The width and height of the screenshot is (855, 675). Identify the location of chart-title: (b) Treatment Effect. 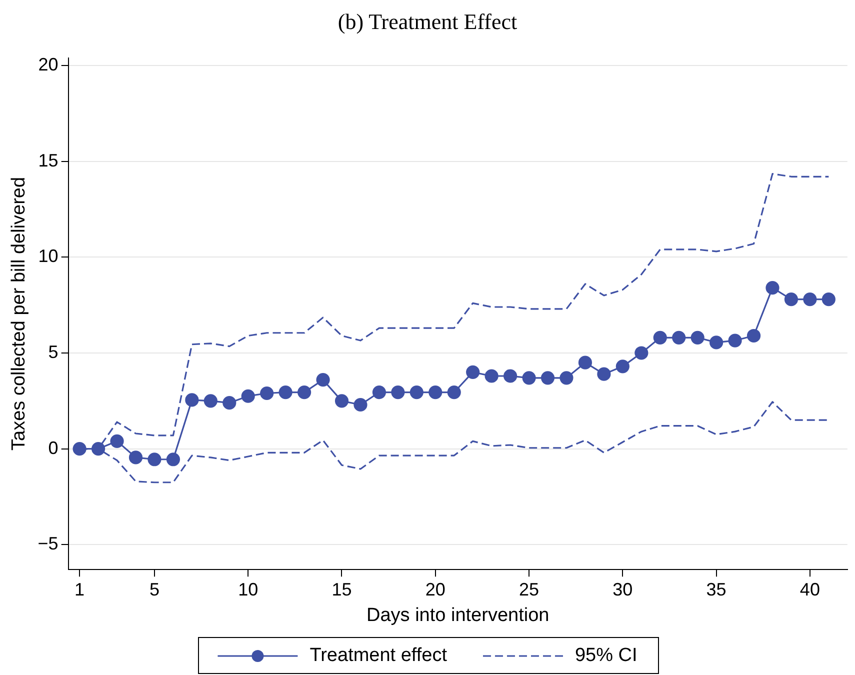
(427, 22).